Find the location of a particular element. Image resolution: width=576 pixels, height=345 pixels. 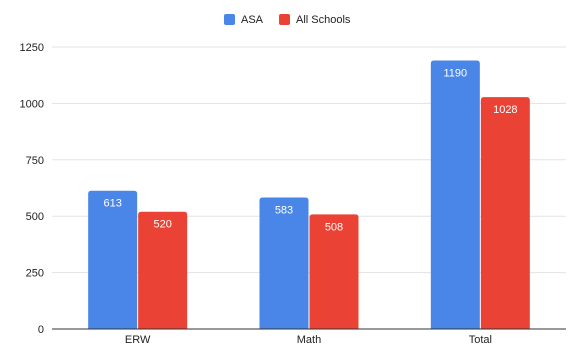

bar-all-schools-math is located at coordinates (334, 271).